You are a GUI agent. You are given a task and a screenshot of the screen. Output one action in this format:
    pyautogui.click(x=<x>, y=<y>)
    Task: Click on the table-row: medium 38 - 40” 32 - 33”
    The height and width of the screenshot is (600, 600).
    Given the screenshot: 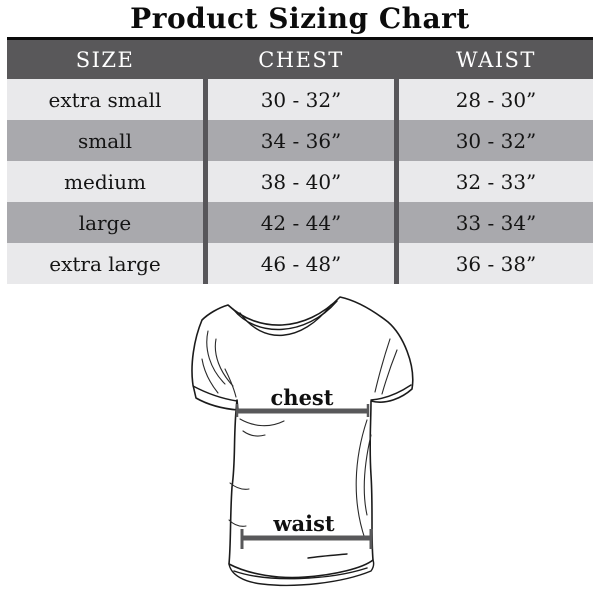 What is the action you would take?
    pyautogui.click(x=300, y=181)
    